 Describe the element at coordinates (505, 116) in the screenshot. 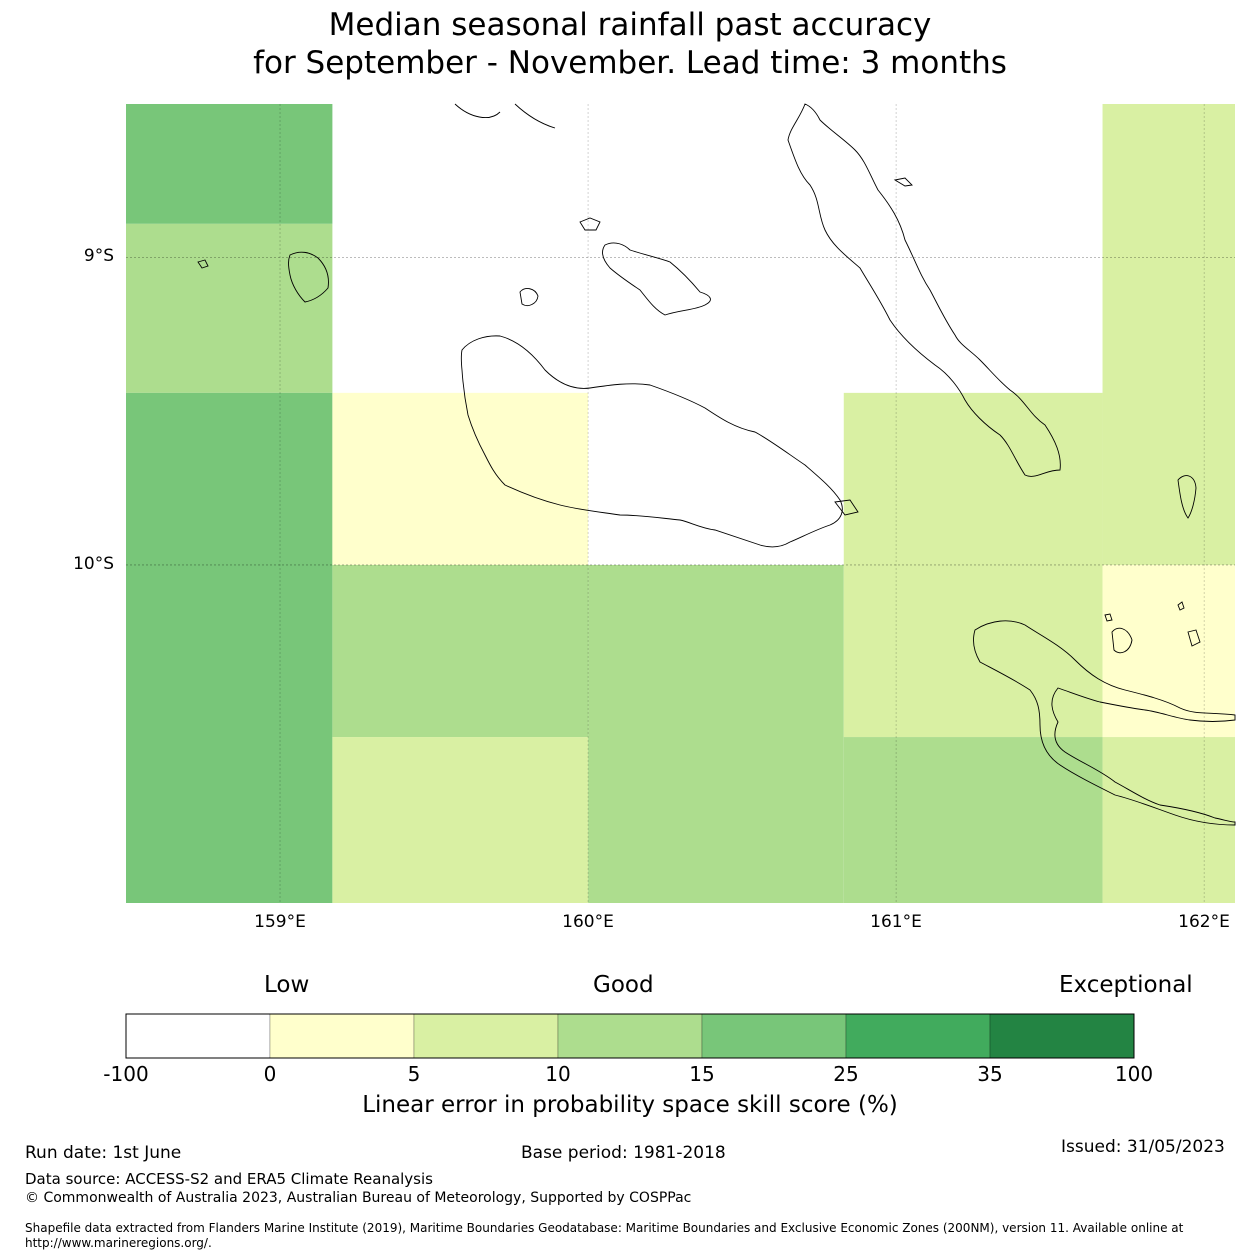

I see `coastline-isabel` at that location.